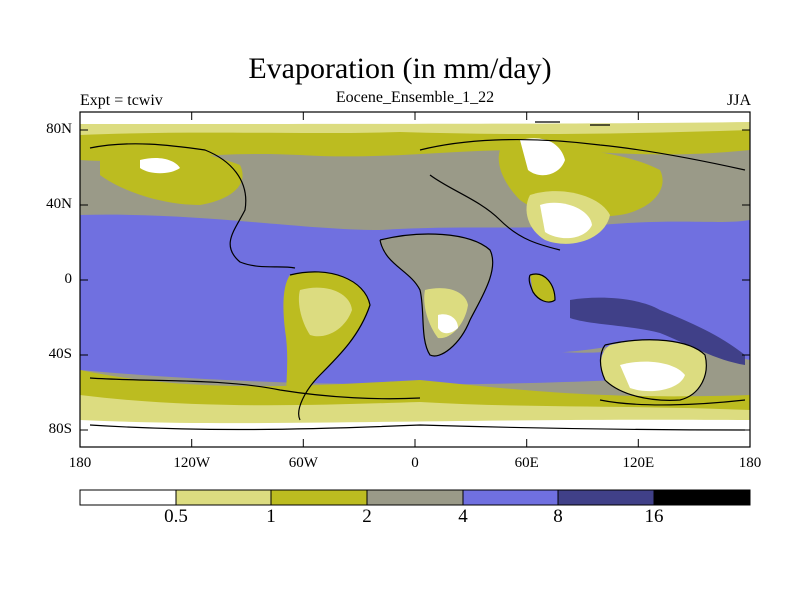 The image size is (800, 600). I want to click on experiment-label: Expt = tcwiv, so click(121, 100).